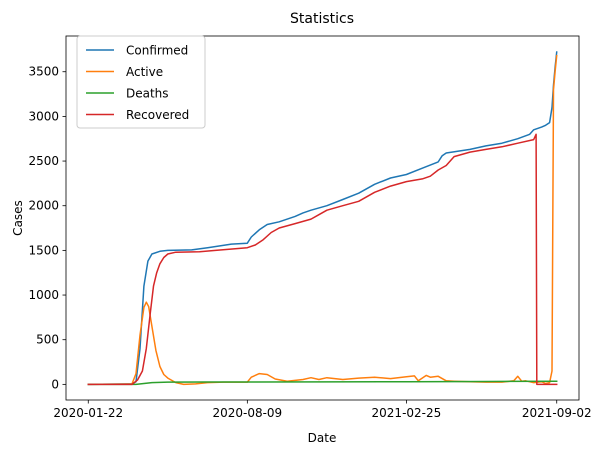 This screenshot has height=455, width=597. Describe the element at coordinates (47, 340) in the screenshot. I see `y-tick-label: 500` at that location.